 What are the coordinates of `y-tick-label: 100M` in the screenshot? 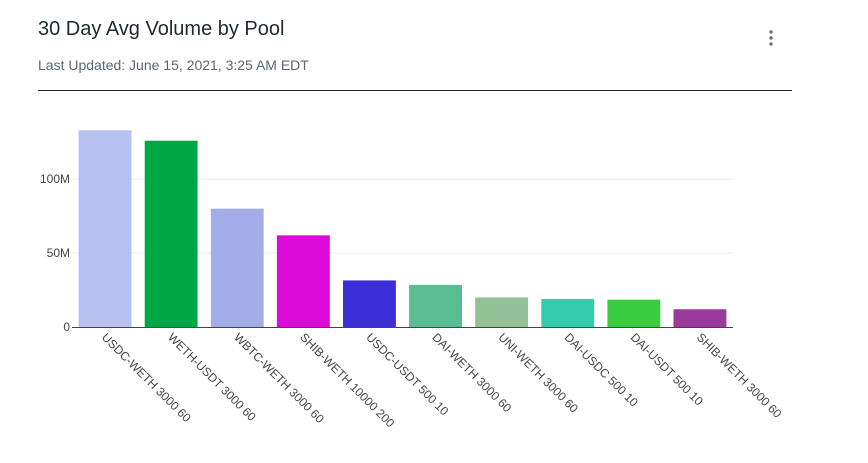 It's located at (55, 179).